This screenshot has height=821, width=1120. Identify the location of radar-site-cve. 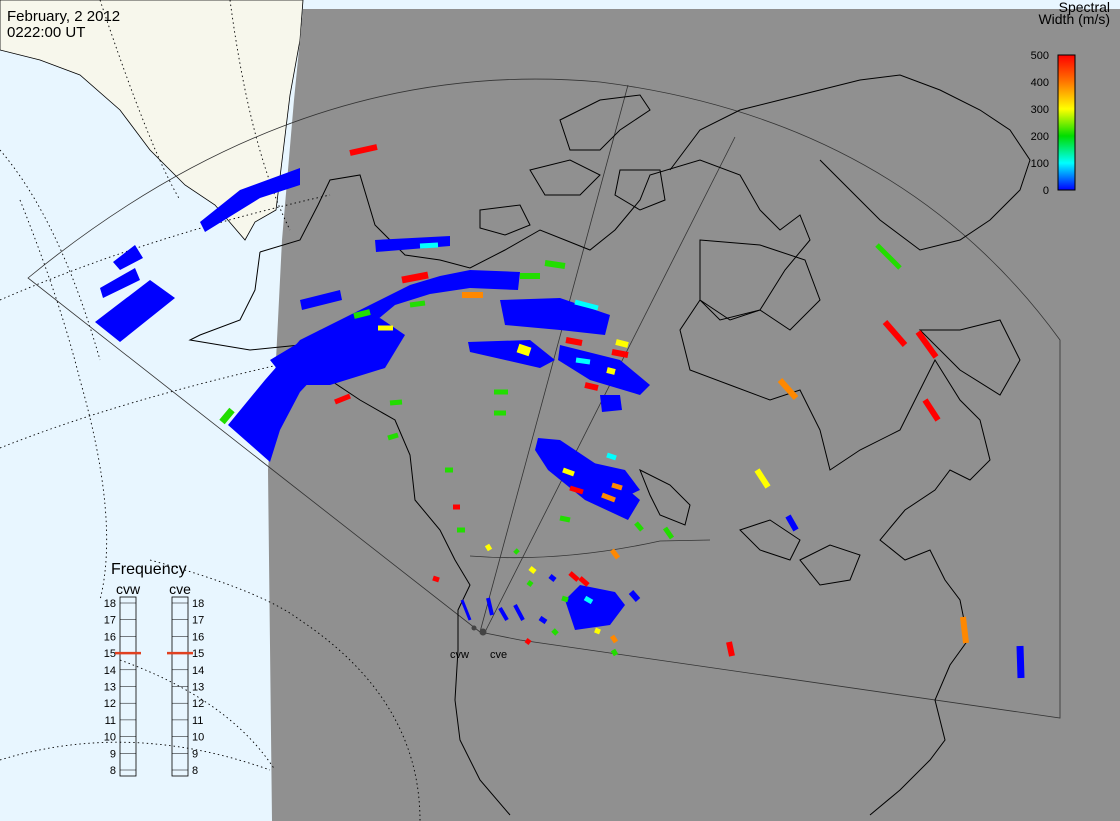
(483, 632).